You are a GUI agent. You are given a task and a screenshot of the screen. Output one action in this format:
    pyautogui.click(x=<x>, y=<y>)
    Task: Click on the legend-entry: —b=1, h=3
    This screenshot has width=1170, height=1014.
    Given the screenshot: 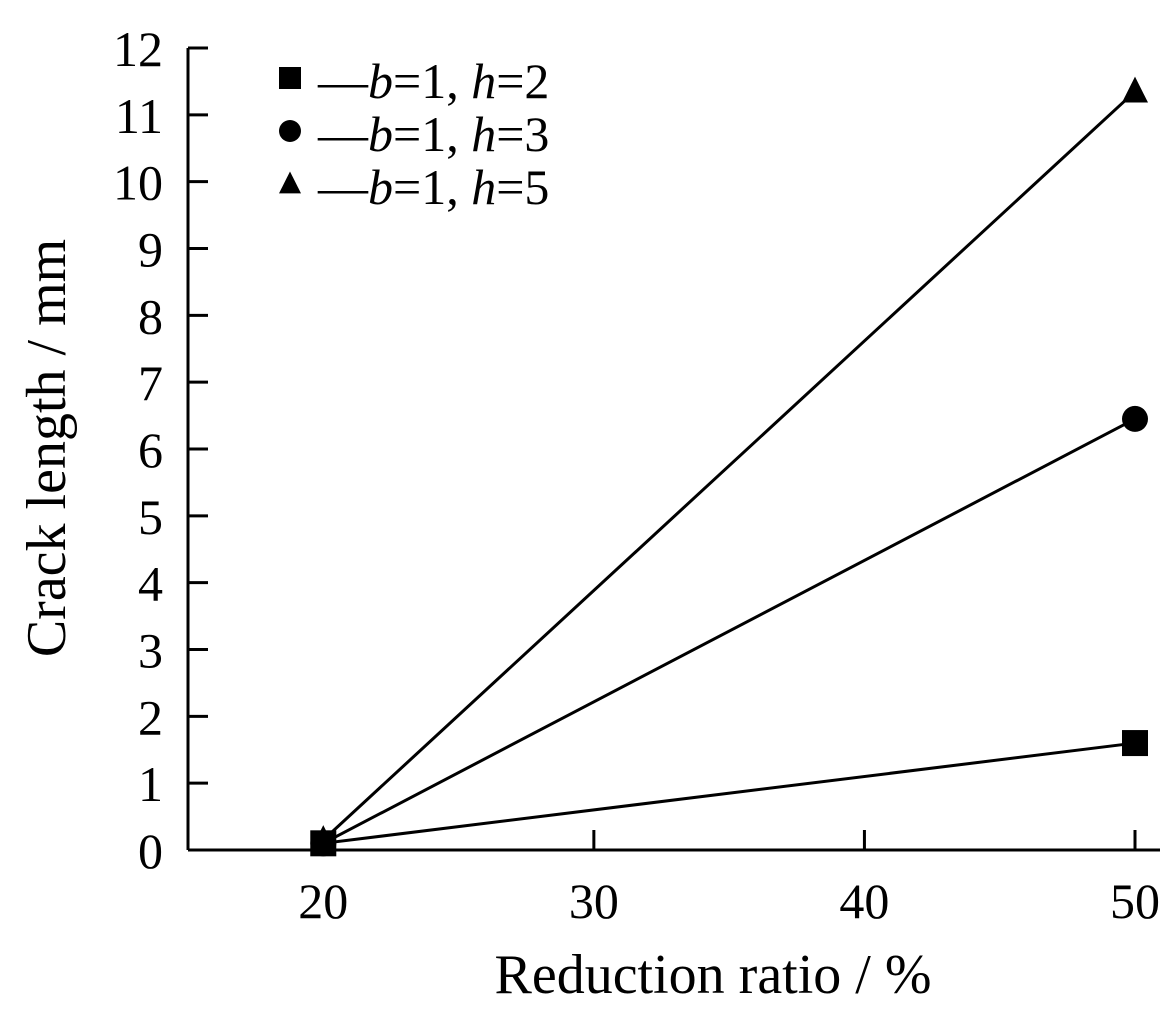 What is the action you would take?
    pyautogui.click(x=433, y=134)
    